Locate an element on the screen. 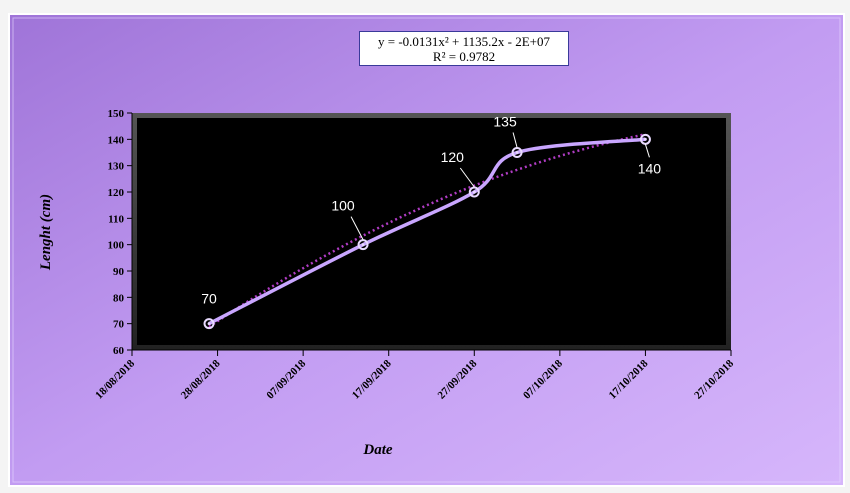  y-tick-label: 80 is located at coordinates (119, 298).